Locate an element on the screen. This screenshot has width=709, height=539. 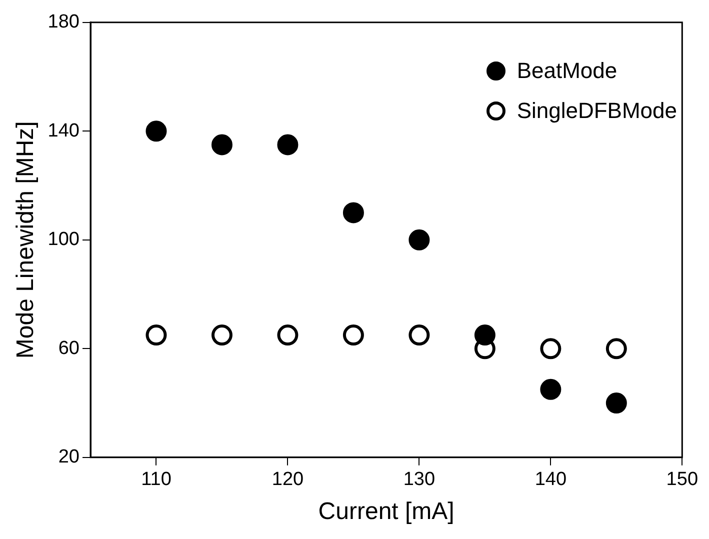
y-tick-label: 140 is located at coordinates (64, 131).